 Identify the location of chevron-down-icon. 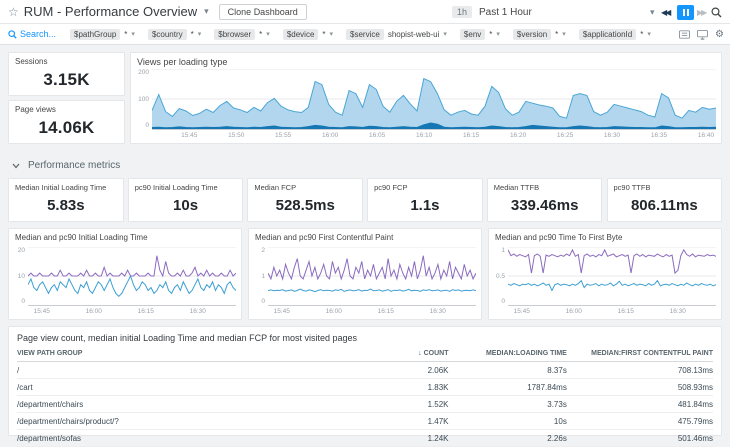
(16, 165).